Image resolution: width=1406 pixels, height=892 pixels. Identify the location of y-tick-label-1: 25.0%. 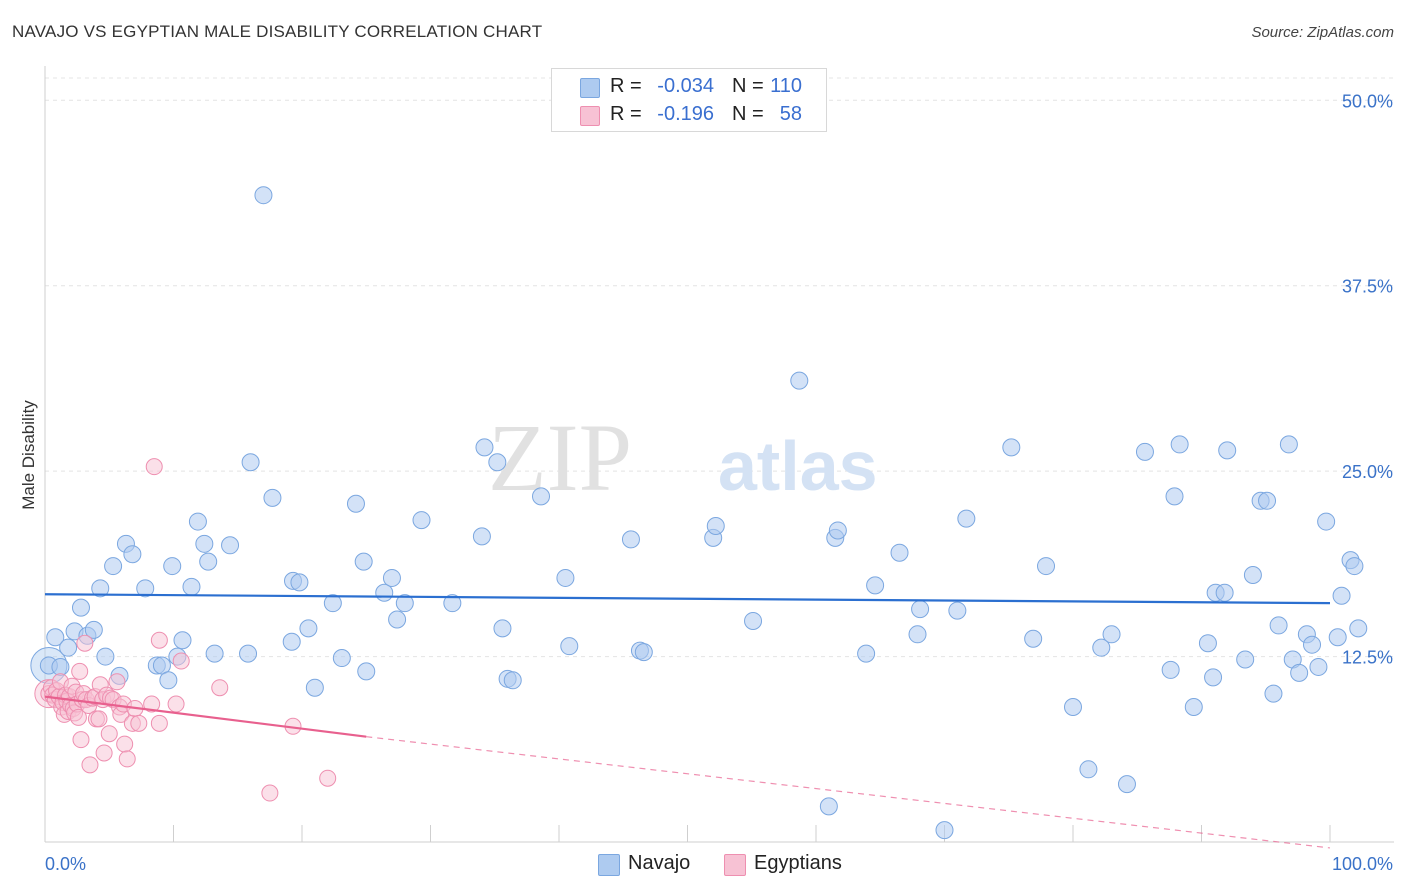
(1367, 472).